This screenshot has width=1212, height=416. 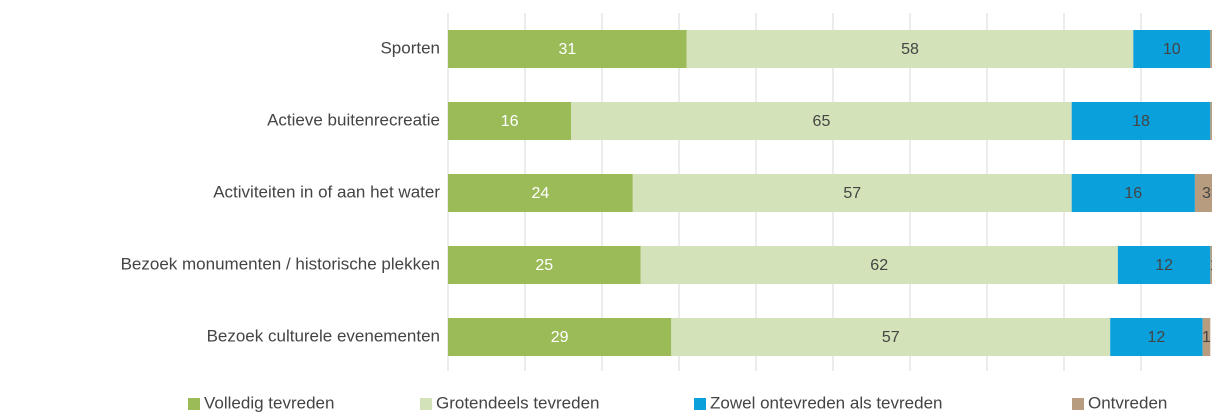 What do you see at coordinates (323, 335) in the screenshot?
I see `y-tick-label: Bezoek culturele evenementen` at bounding box center [323, 335].